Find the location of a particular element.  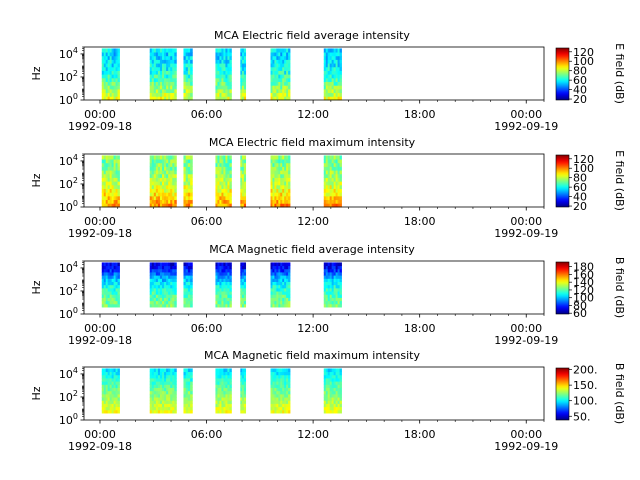

colorbar-tick-label: 100. is located at coordinates (585, 401).